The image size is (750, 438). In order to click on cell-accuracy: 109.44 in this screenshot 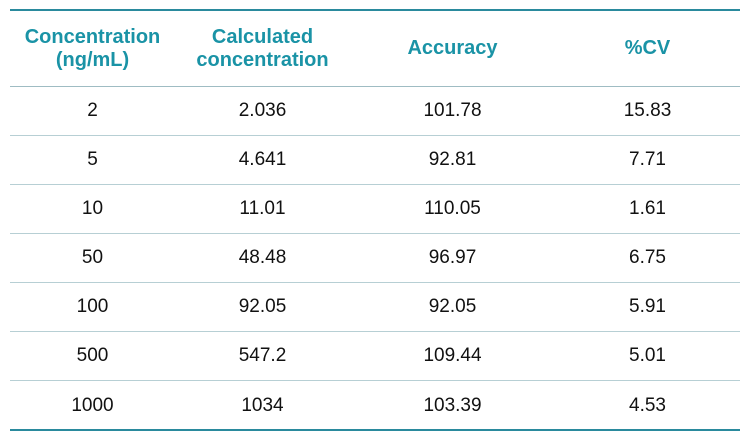, I will do `click(452, 356)`.